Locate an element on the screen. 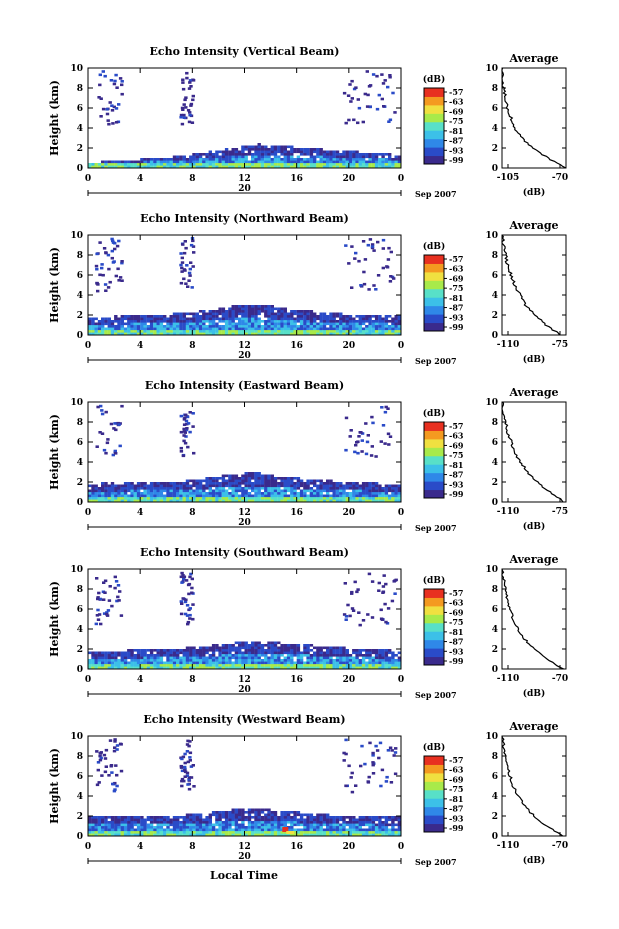 The width and height of the screenshot is (619, 929). date-label: Sep 2007 is located at coordinates (436, 194).